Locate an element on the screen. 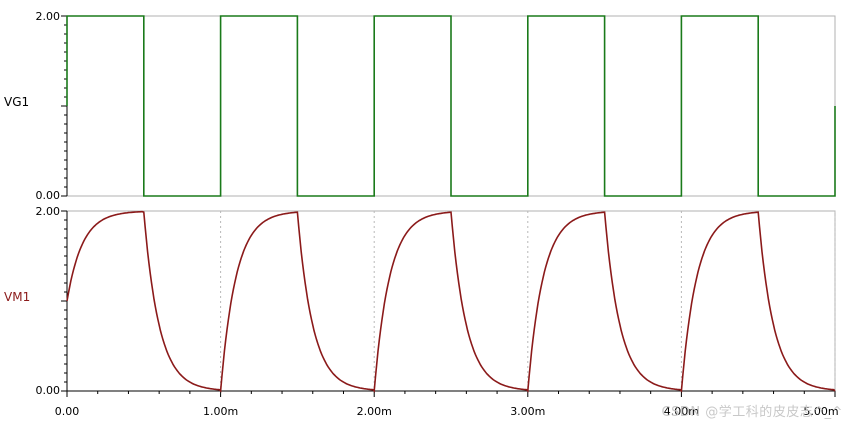 The height and width of the screenshot is (426, 865). bottom-y-minor-ticks is located at coordinates (64, 301).